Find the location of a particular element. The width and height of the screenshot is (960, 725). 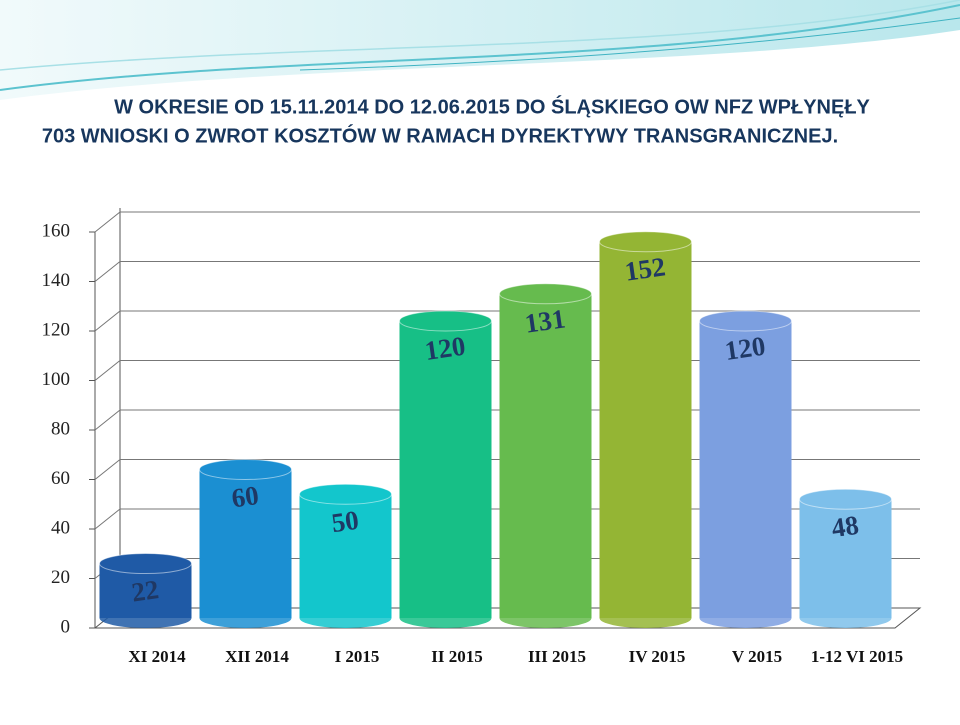

x-tick-label: V 2015 is located at coordinates (757, 656).